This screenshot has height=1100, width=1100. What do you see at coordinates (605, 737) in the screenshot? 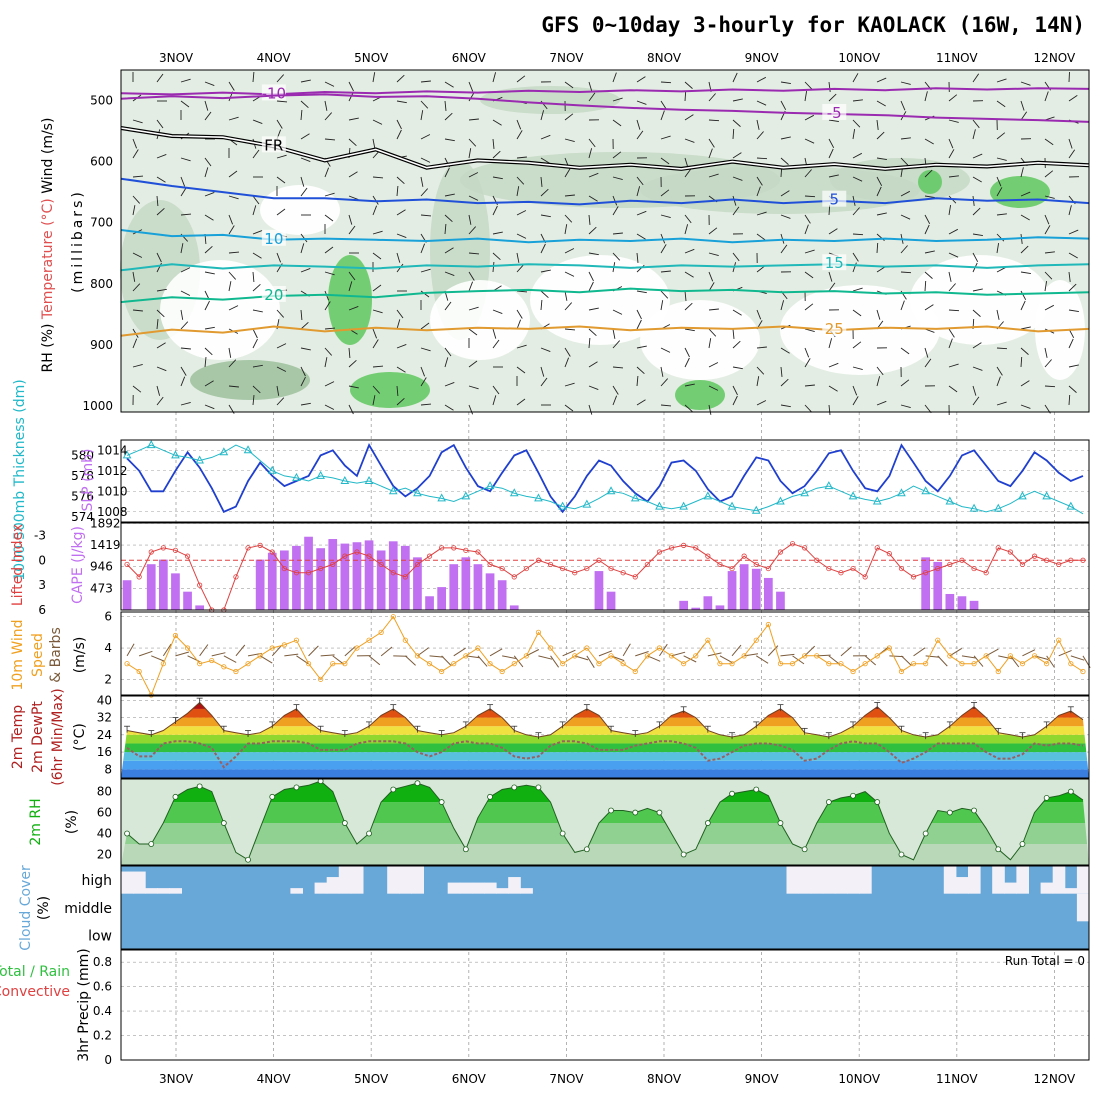
I see `panel-frame-temp` at bounding box center [605, 737].